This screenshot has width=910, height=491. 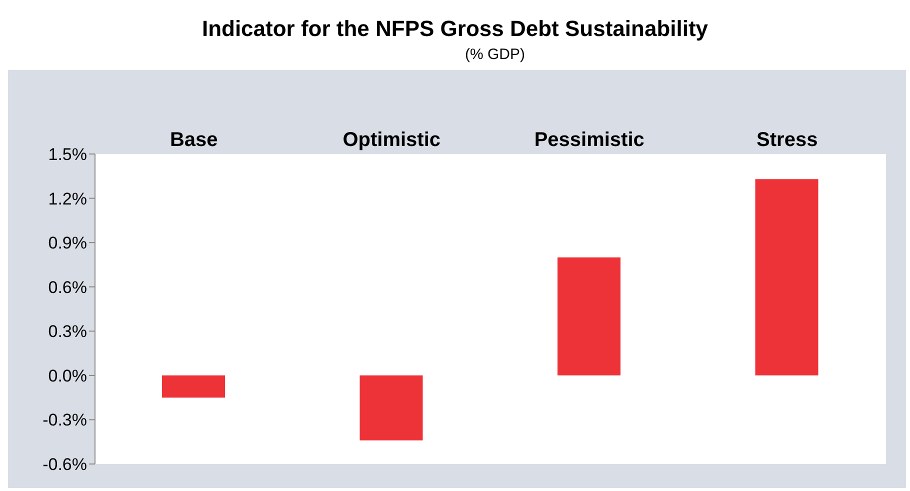 What do you see at coordinates (67, 332) in the screenshot?
I see `y-tick-label: 0.3%` at bounding box center [67, 332].